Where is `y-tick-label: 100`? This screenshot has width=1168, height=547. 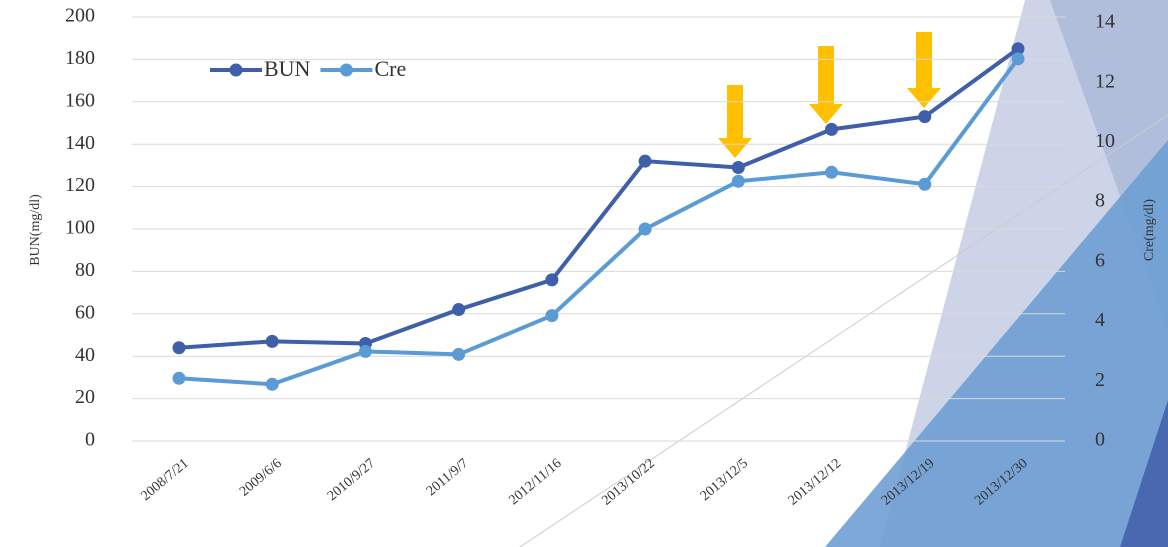 y-tick-label: 100 is located at coordinates (80, 228).